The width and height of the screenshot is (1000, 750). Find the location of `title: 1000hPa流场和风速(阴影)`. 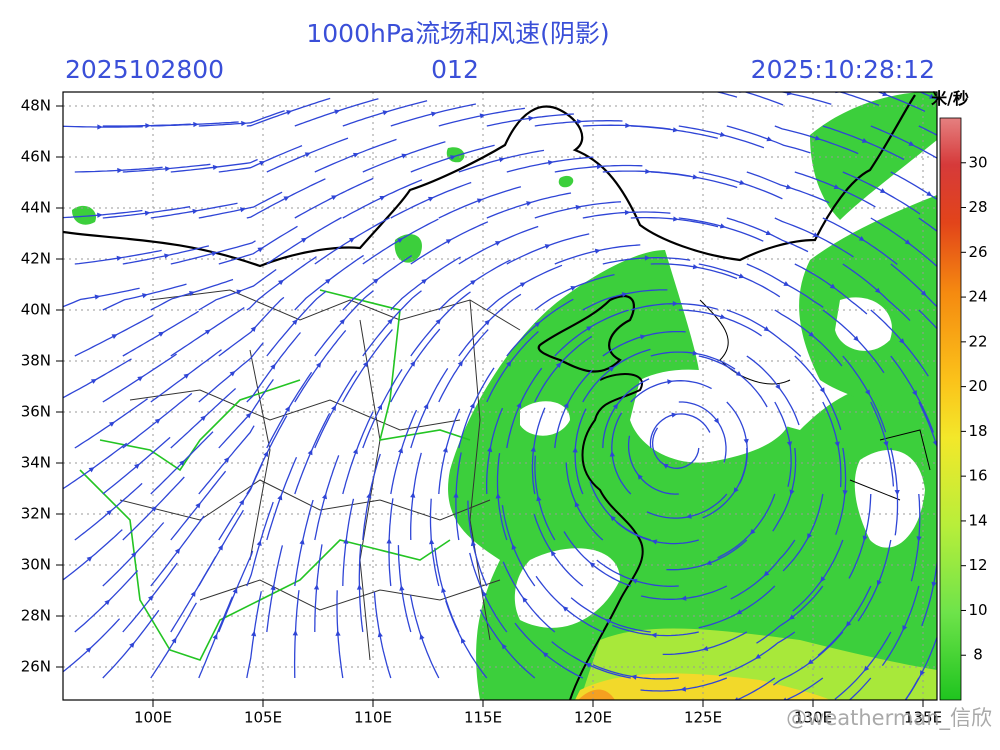

title: 1000hPa流场和风速(阴影) is located at coordinates (457, 33).